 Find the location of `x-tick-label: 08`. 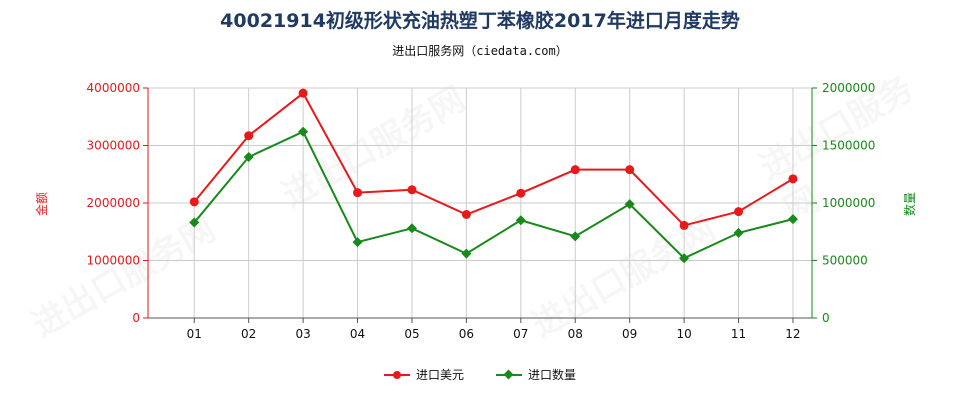

x-tick-label: 08 is located at coordinates (575, 334).